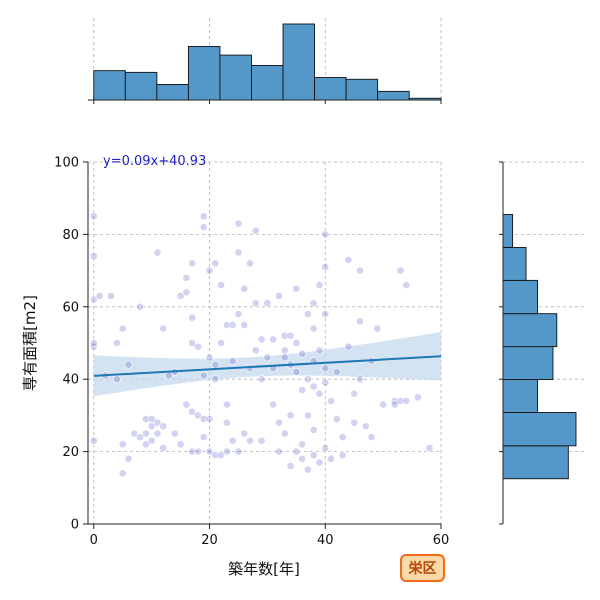  Describe the element at coordinates (70, 235) in the screenshot. I see `y-tick-label: 80` at that location.